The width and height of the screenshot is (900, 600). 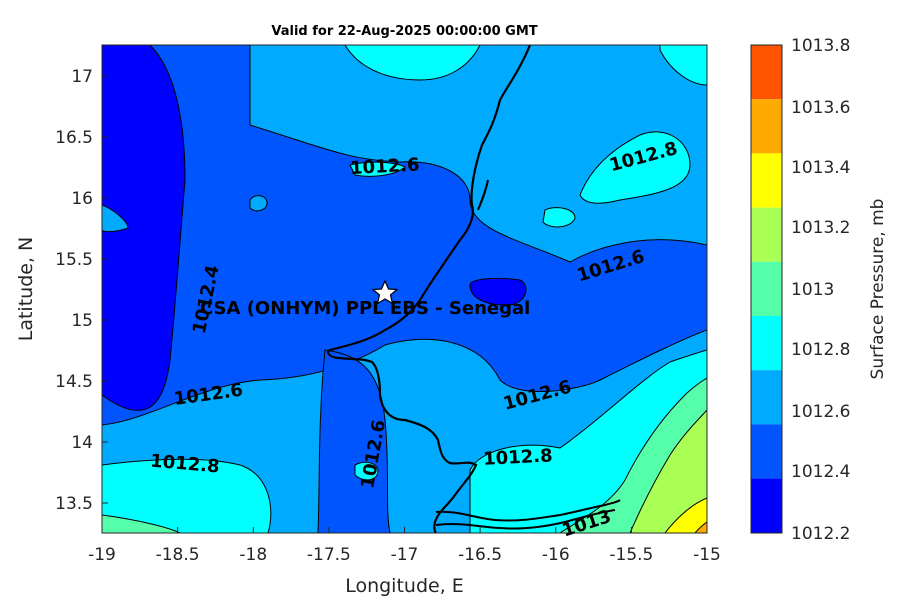 I want to click on gambia-river-border, so click(x=528, y=510).